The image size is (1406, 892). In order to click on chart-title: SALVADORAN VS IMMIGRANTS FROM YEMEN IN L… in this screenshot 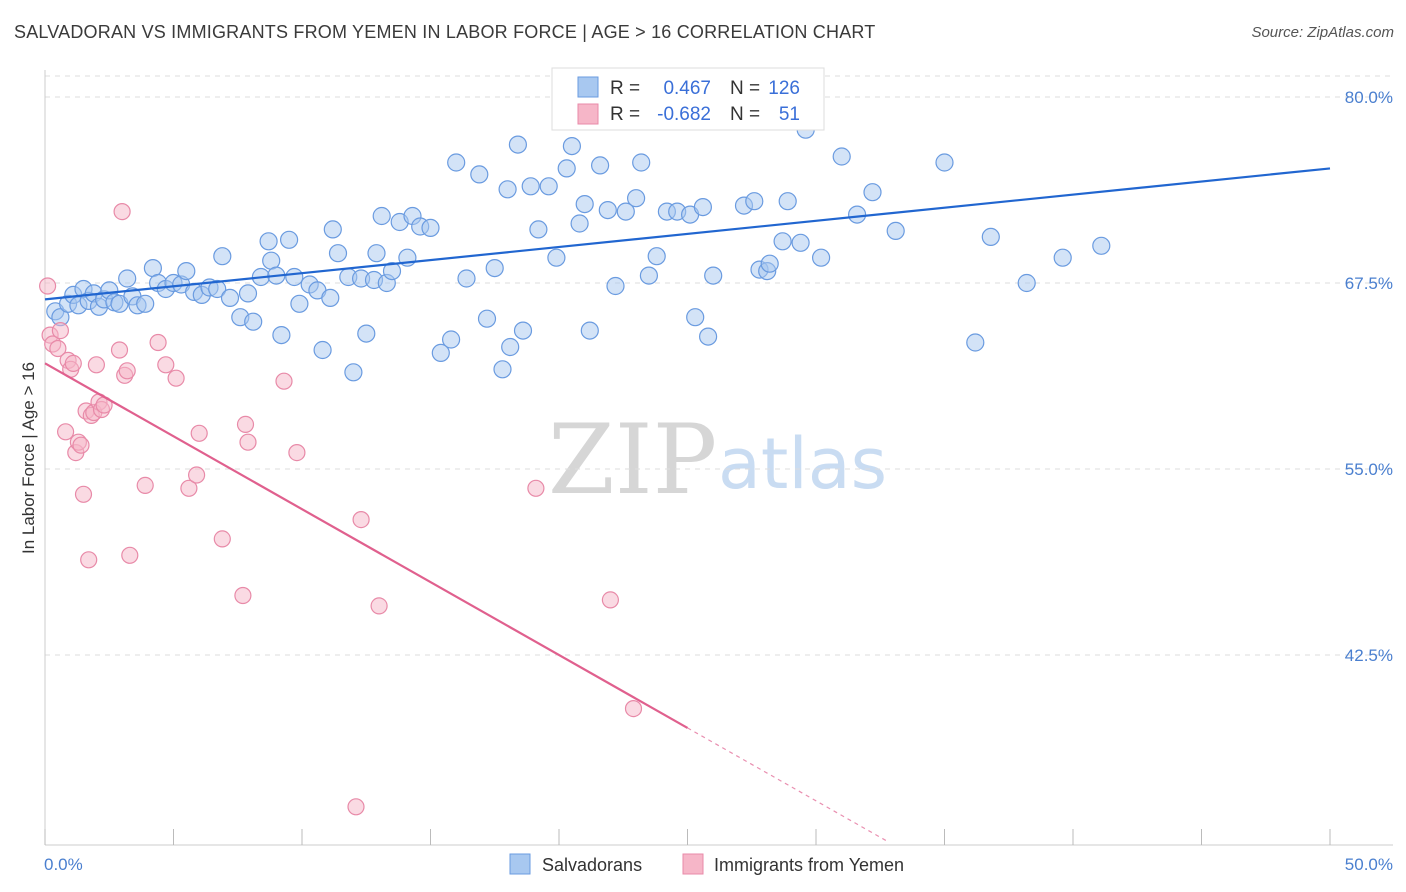, I will do `click(445, 32)`.